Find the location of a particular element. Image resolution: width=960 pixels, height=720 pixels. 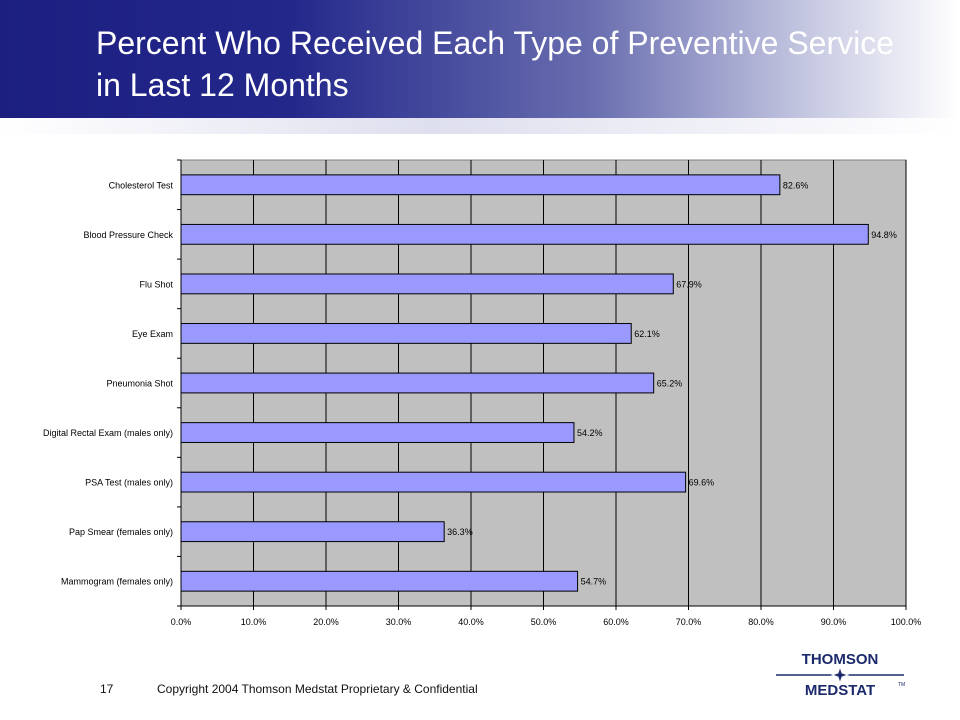

data-label: 94.8% is located at coordinates (884, 235).